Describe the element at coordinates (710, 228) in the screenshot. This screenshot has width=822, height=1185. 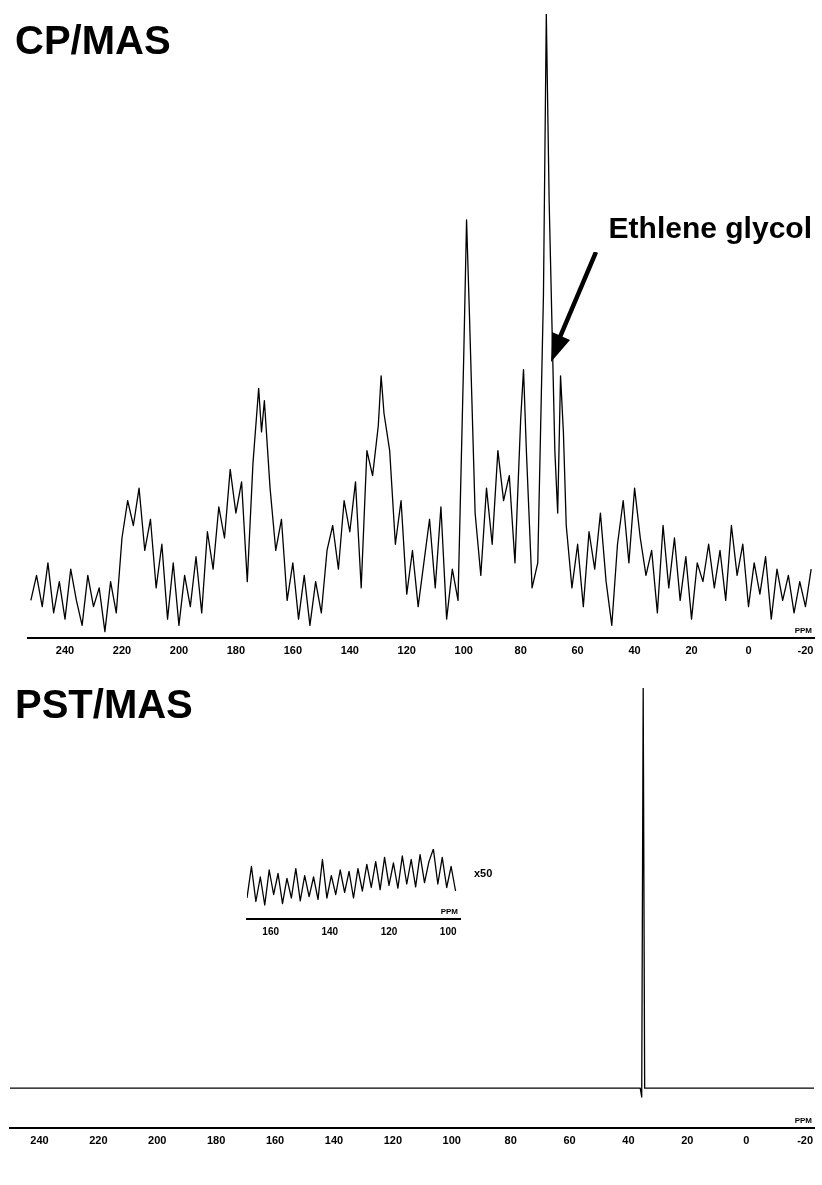
I see `annotation: Ethlene glycol` at that location.